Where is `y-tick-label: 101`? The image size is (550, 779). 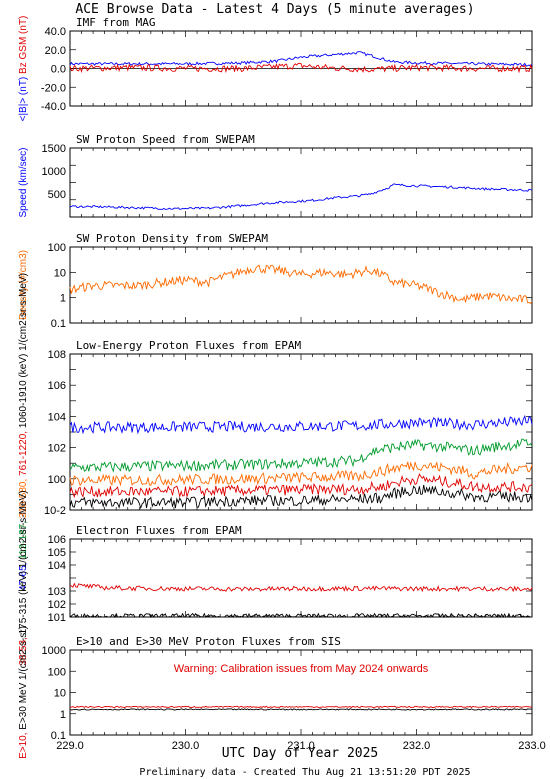
y-tick-label: 101 is located at coordinates (57, 618).